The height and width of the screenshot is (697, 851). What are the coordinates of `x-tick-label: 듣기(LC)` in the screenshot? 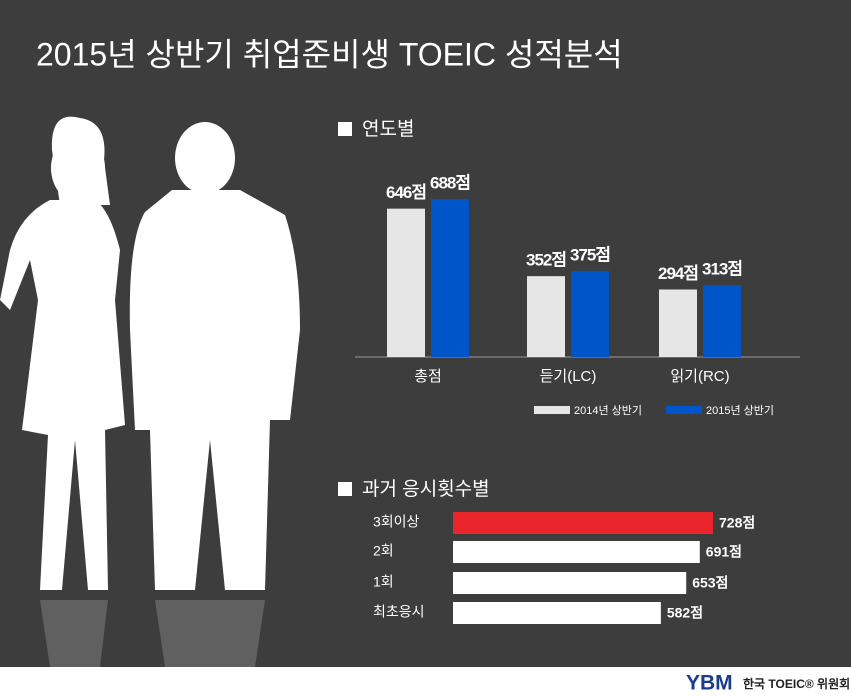 It's located at (568, 376).